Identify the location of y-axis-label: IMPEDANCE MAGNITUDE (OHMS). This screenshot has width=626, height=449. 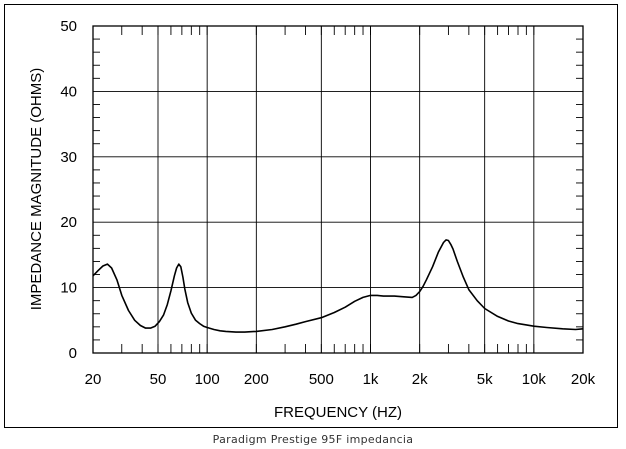
(36, 189).